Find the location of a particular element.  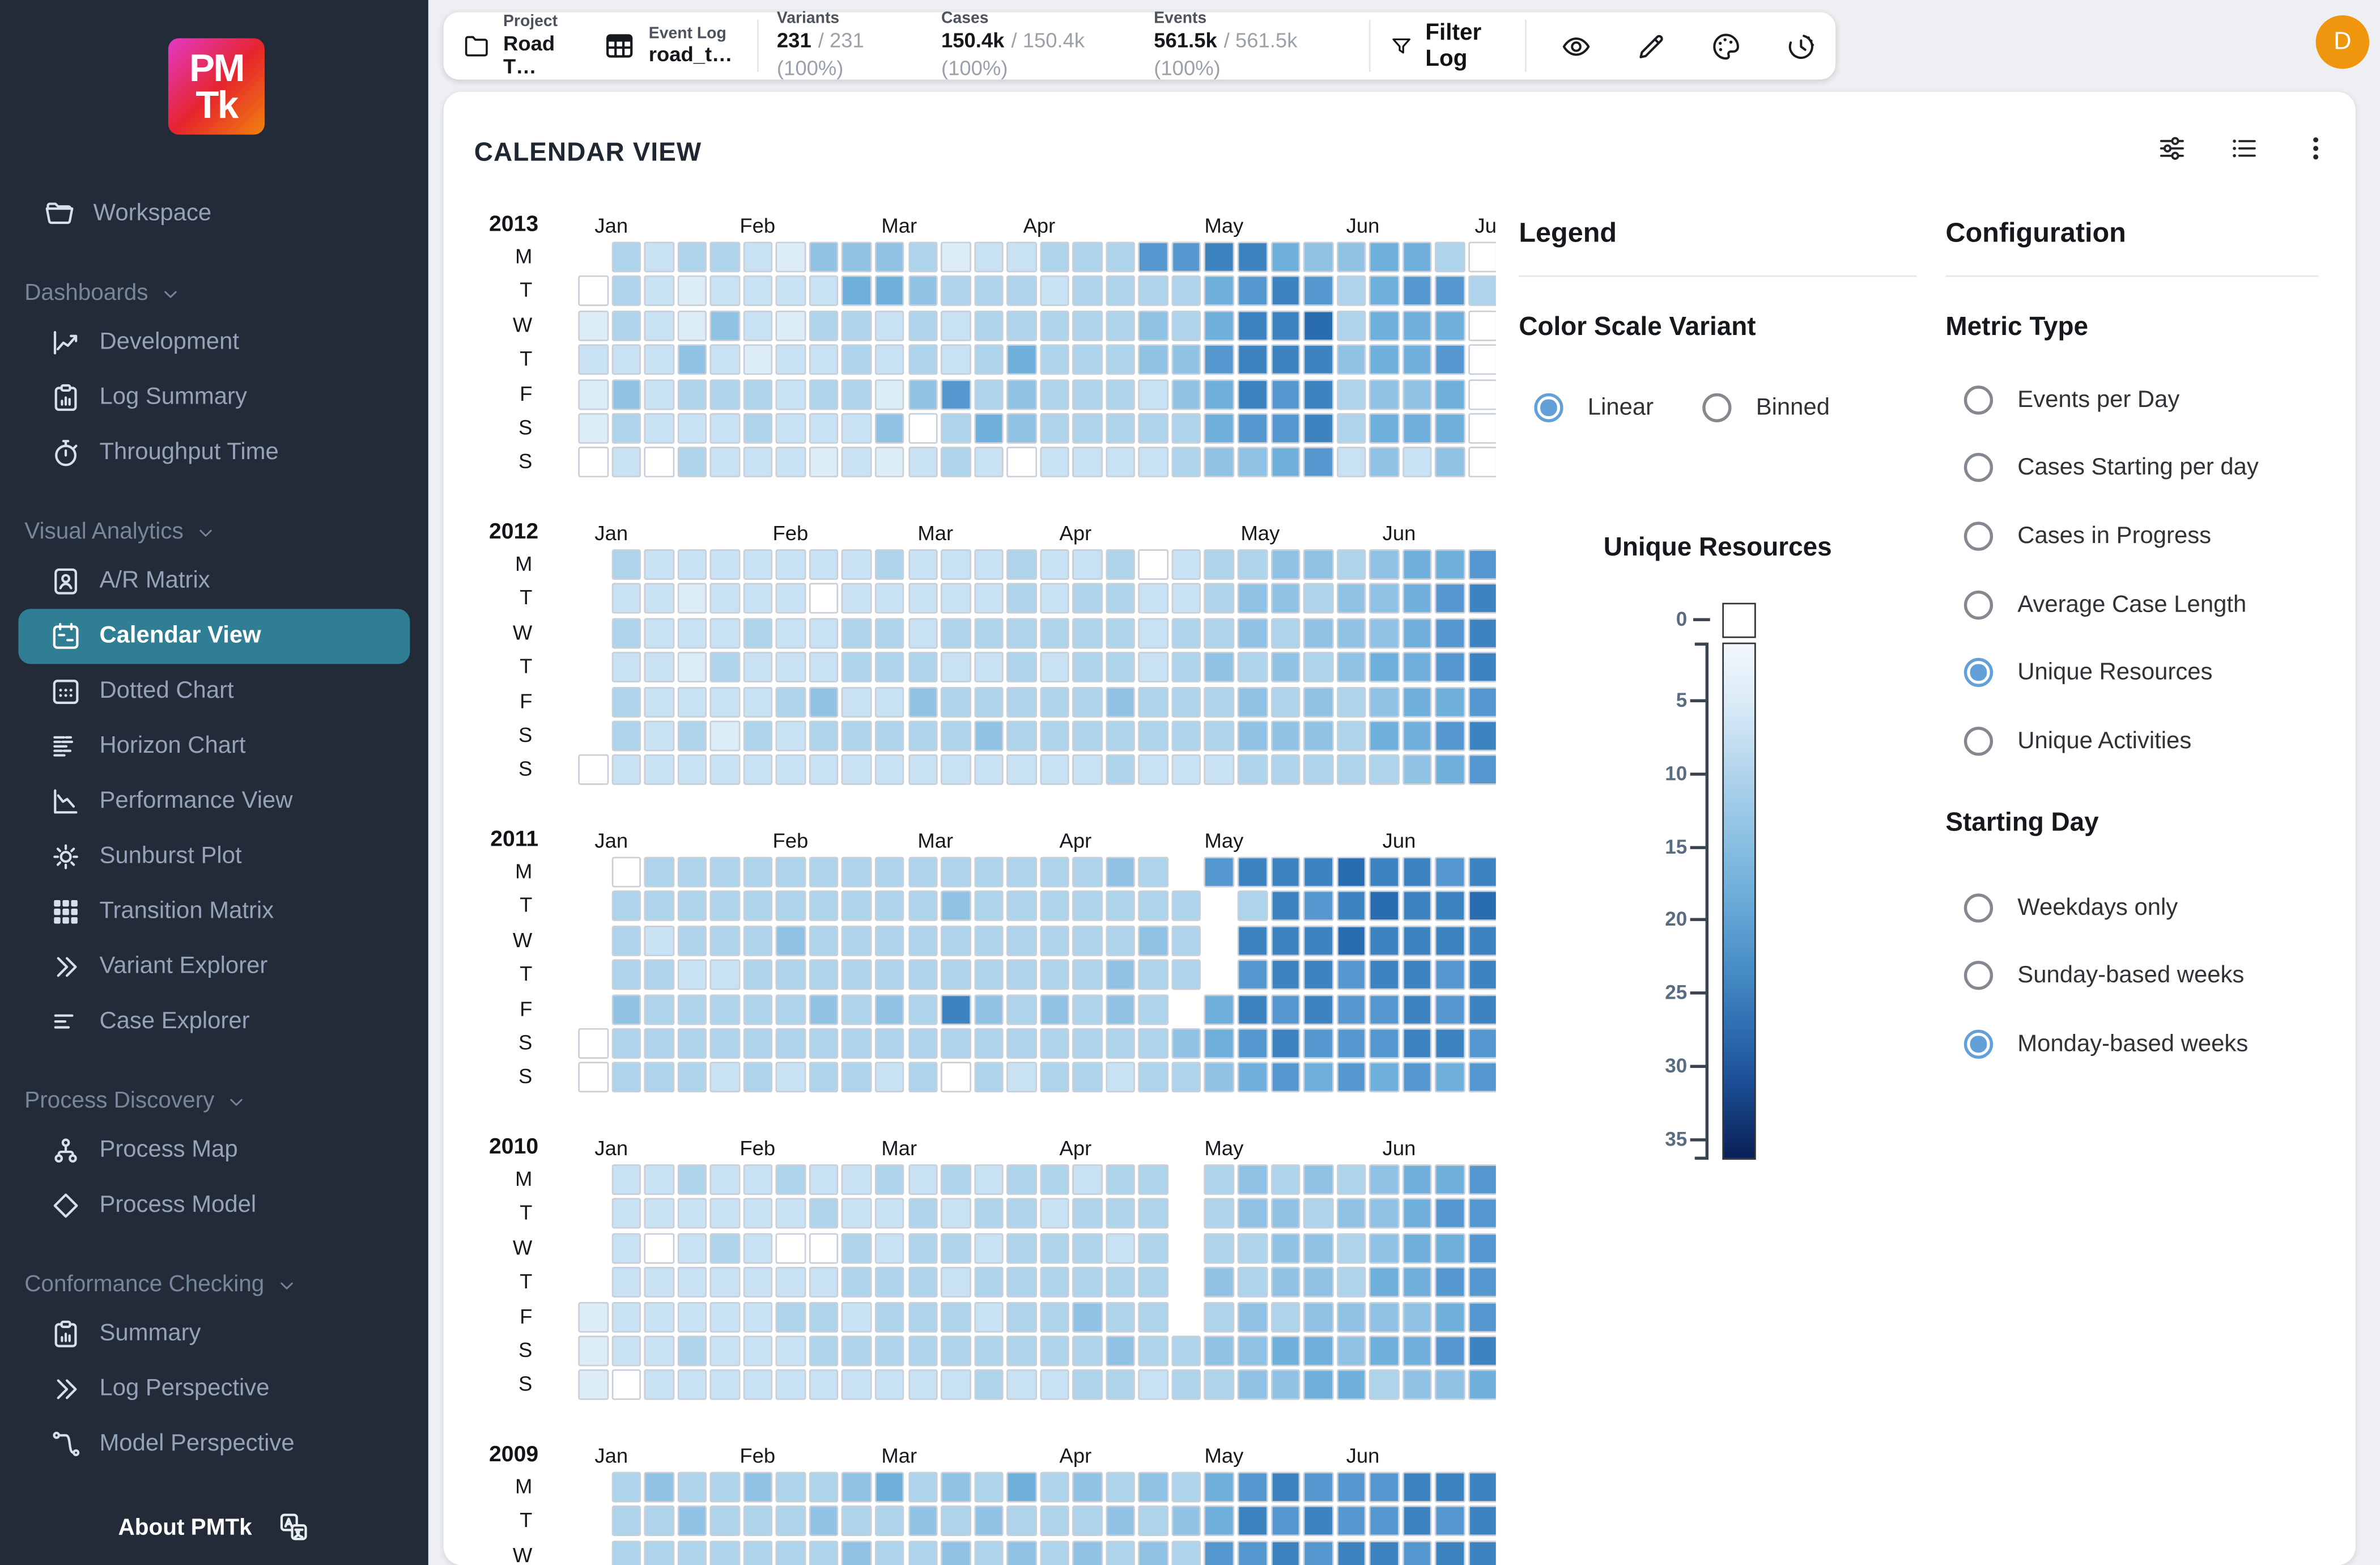

metric-type-option-average-case-length: Average Case Length is located at coordinates (2105, 605).